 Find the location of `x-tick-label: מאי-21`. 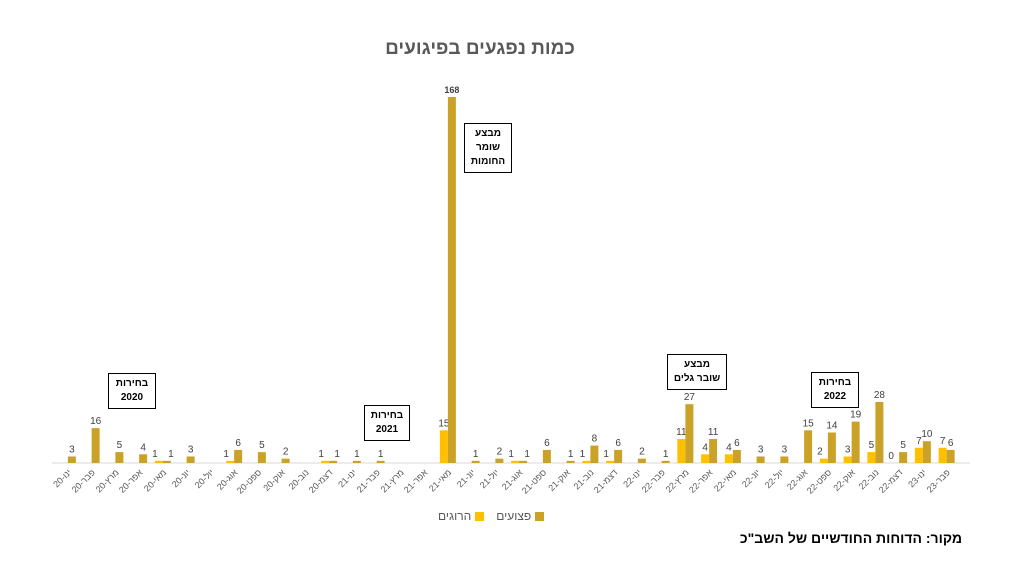

x-tick-label: מאי-21 is located at coordinates (440, 480).